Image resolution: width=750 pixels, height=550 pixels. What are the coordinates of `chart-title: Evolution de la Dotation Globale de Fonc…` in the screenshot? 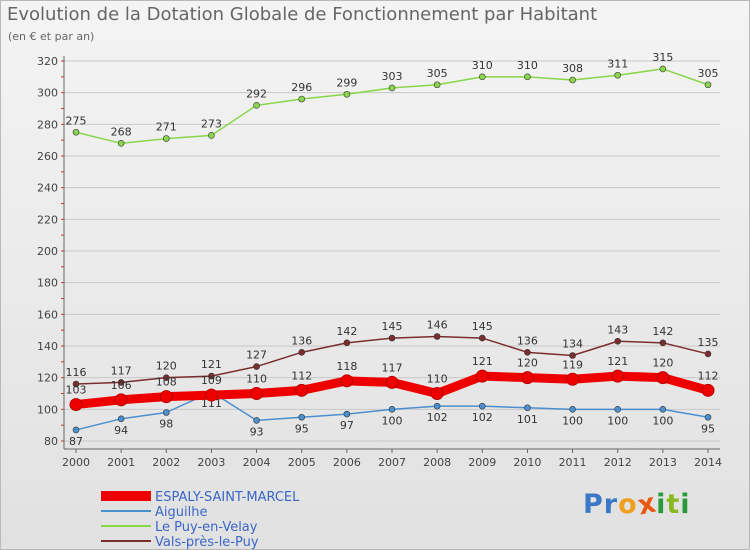 It's located at (302, 14).